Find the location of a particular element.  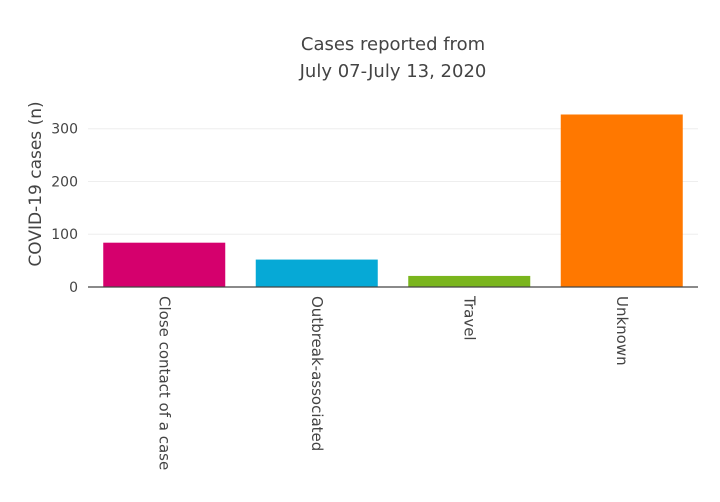

y-tick-label: 300 is located at coordinates (64, 130).